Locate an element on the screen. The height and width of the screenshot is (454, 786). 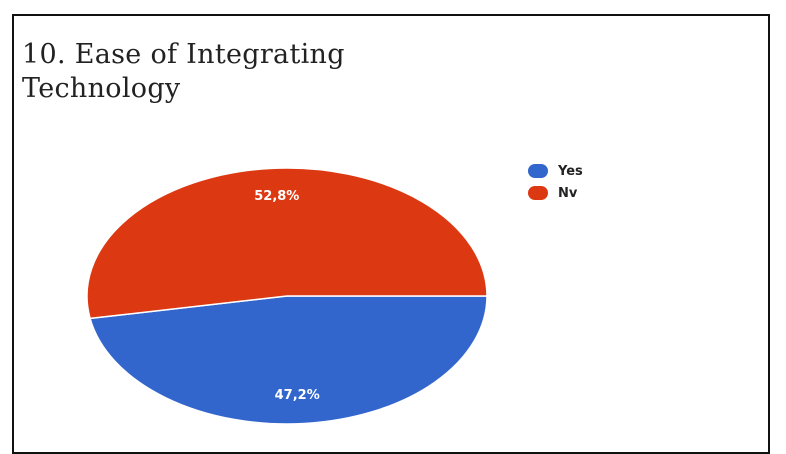
legend-swatch-nv is located at coordinates (538, 193).